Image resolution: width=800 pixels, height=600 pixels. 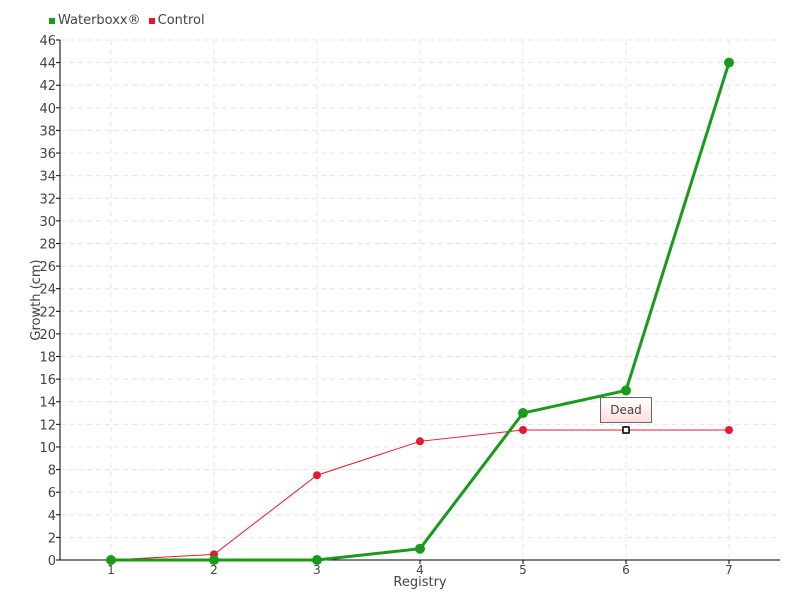 What do you see at coordinates (47, 335) in the screenshot?
I see `y-tick-label: 20` at bounding box center [47, 335].